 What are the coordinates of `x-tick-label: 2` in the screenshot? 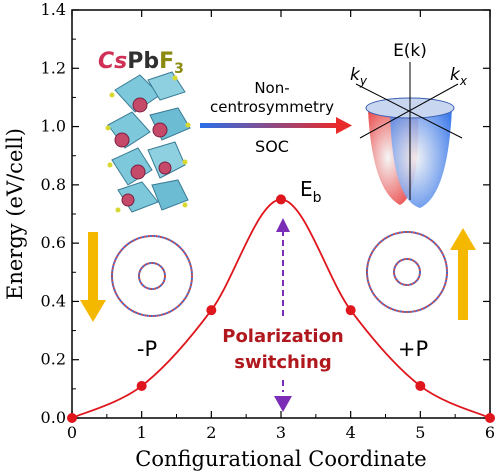 It's located at (211, 432).